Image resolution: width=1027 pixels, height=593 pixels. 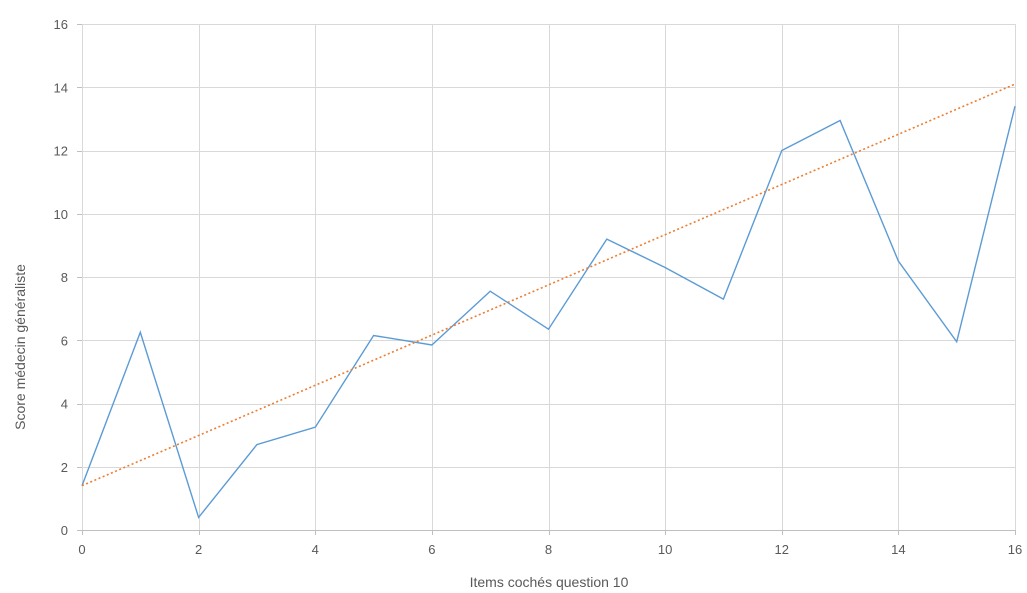 I want to click on y-tick-label: 16, so click(x=61, y=24).